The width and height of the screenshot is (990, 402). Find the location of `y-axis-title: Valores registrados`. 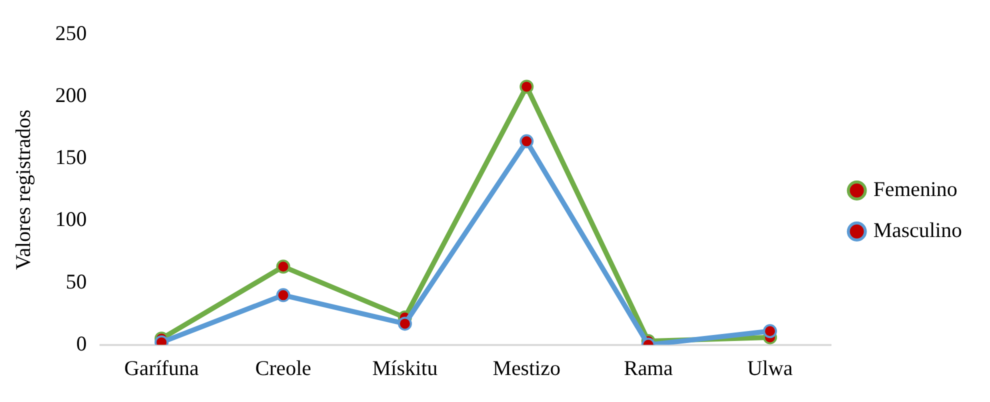

y-axis-title: Valores registrados is located at coordinates (23, 190).